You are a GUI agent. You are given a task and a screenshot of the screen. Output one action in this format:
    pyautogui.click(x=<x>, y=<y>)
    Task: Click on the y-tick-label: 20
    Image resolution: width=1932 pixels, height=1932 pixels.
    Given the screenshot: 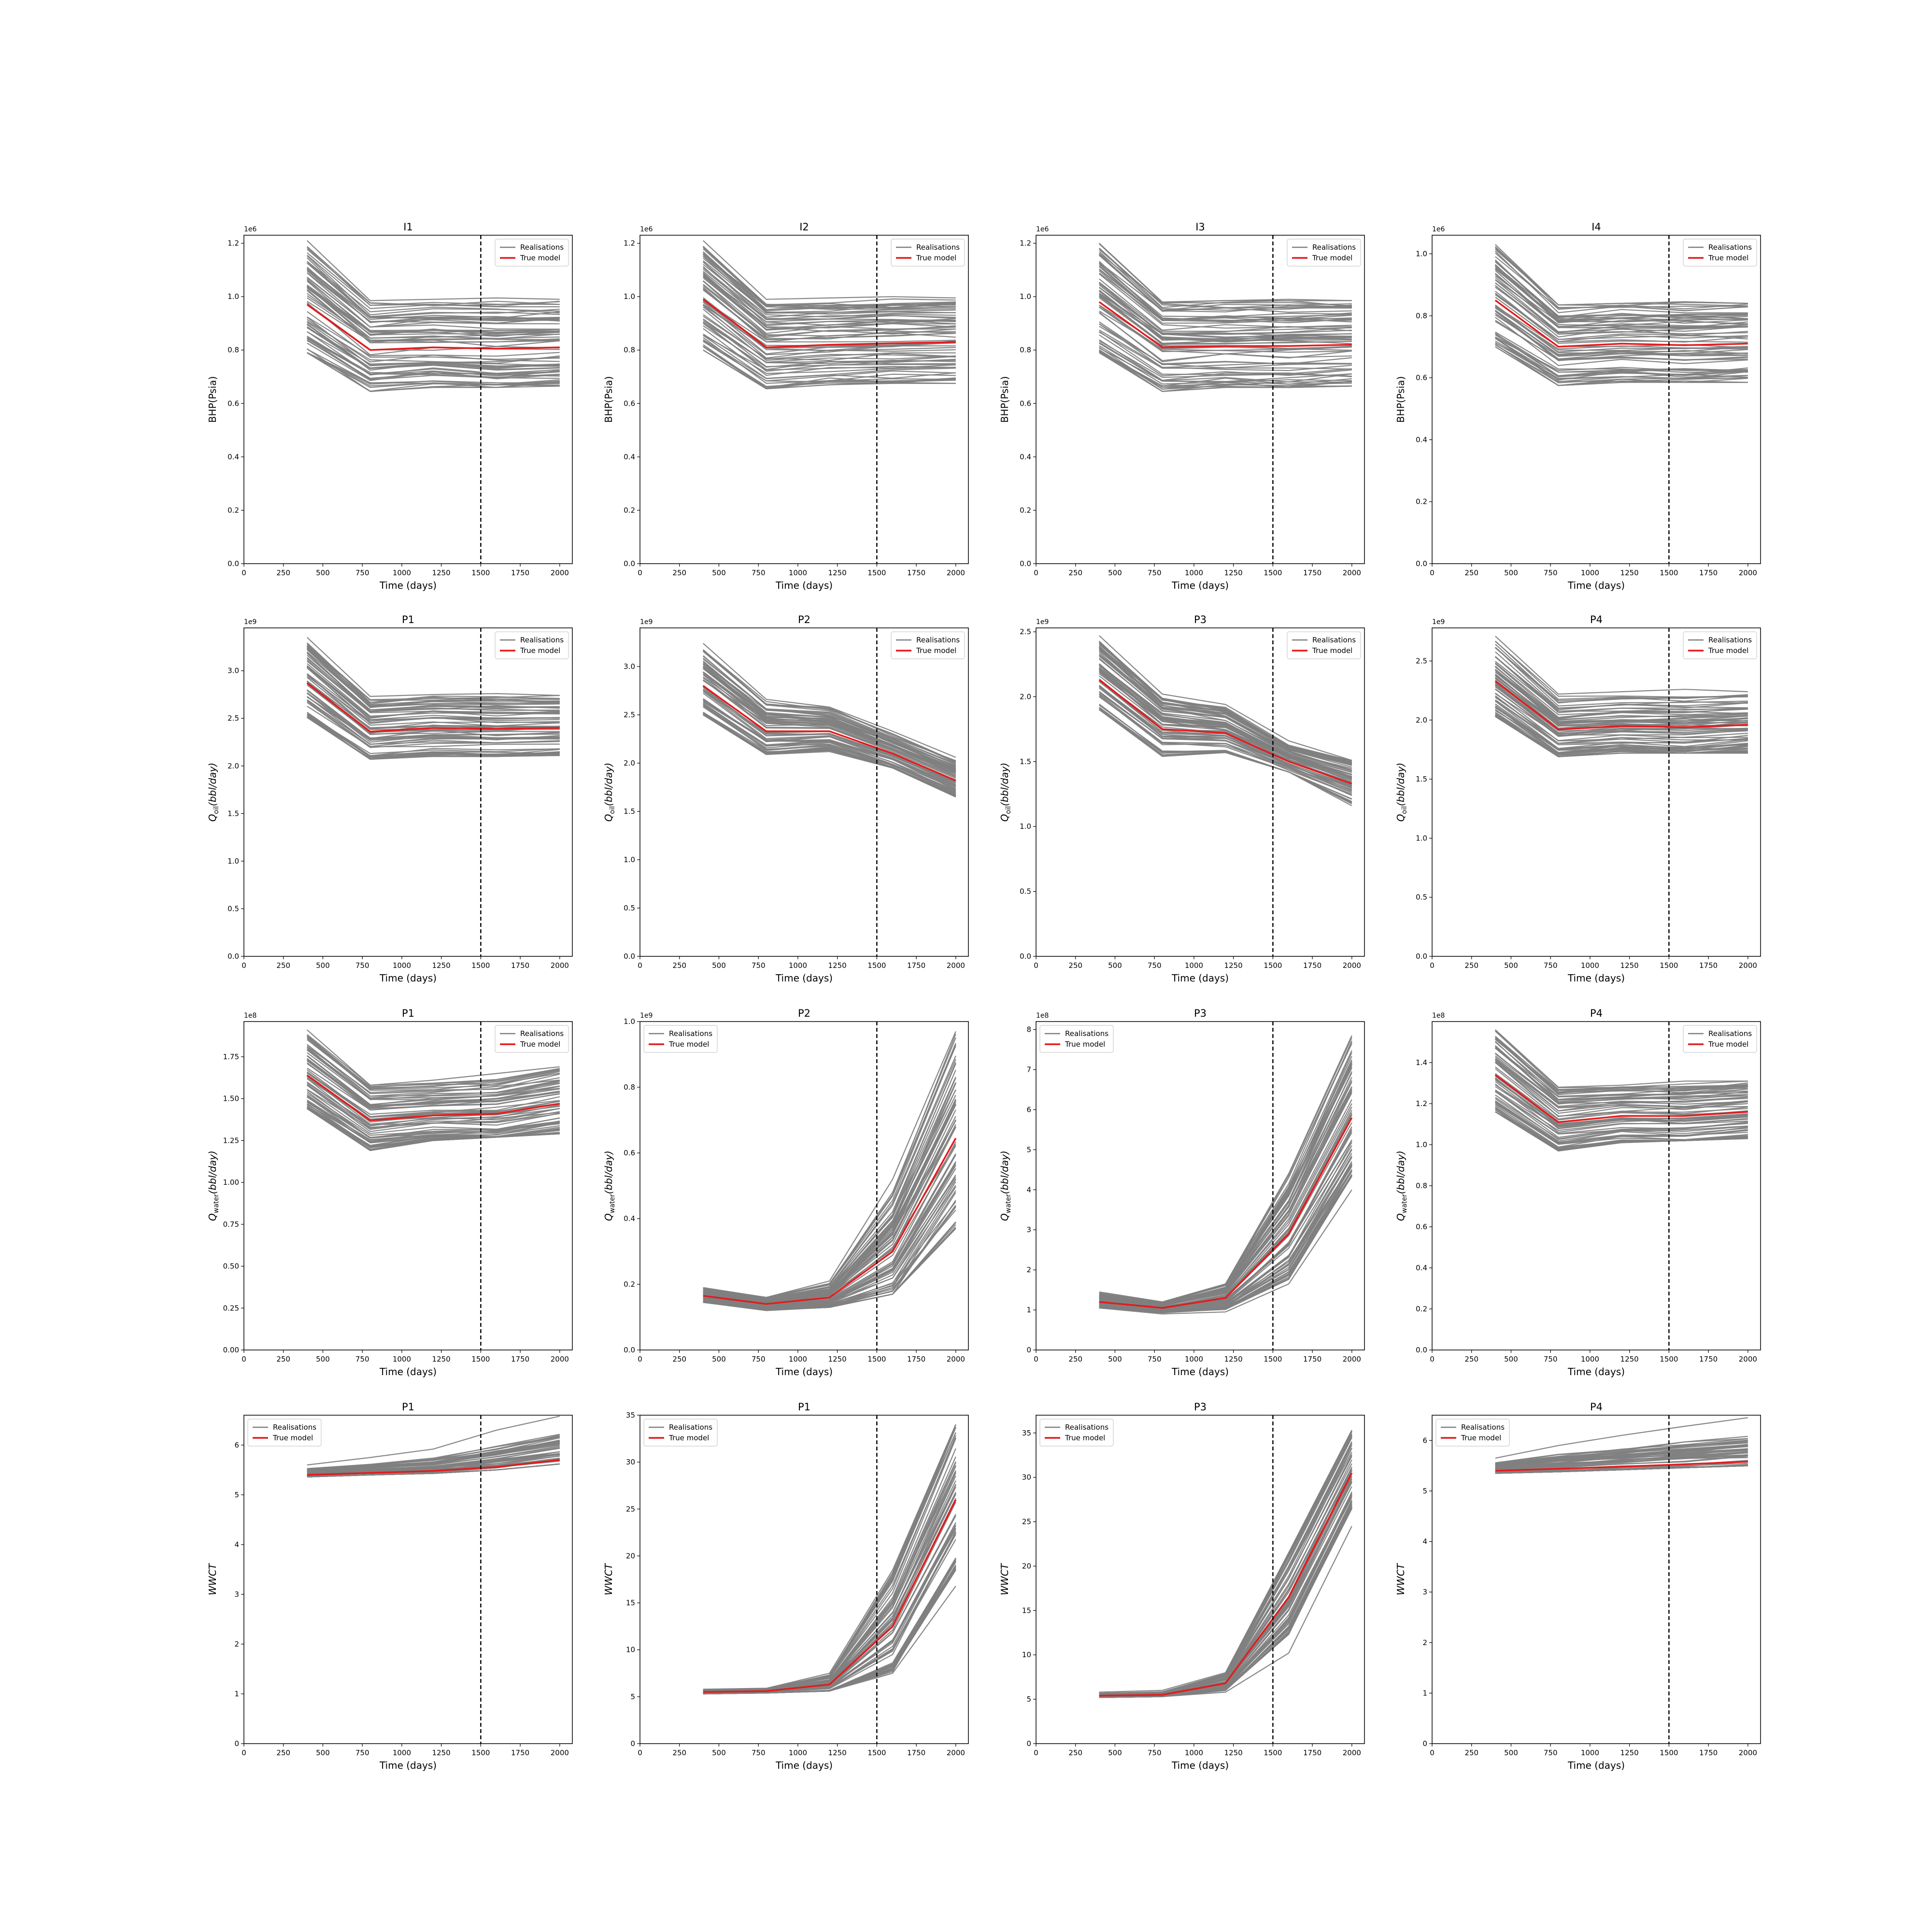 What is the action you would take?
    pyautogui.click(x=1026, y=1566)
    